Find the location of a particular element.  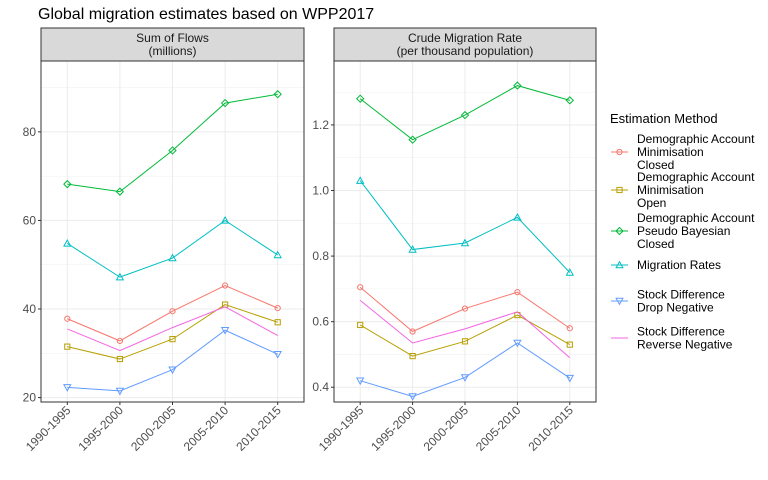

legend-item: Demographic Account Minimisation Closed is located at coordinates (683, 152).